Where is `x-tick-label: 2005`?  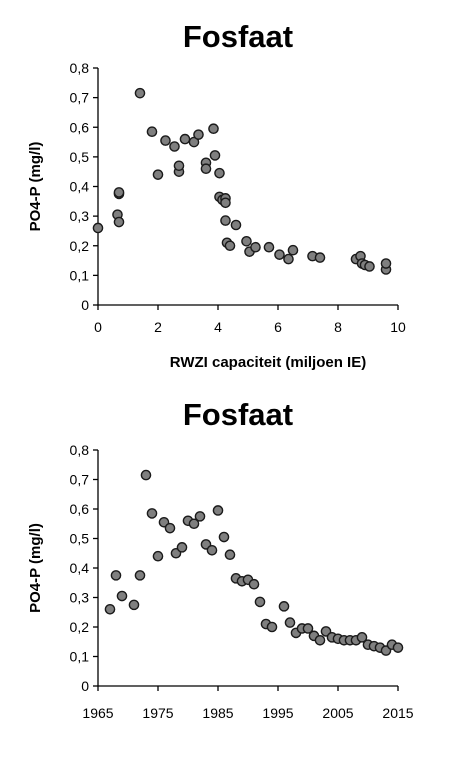
x-tick-label: 2005 is located at coordinates (337, 713).